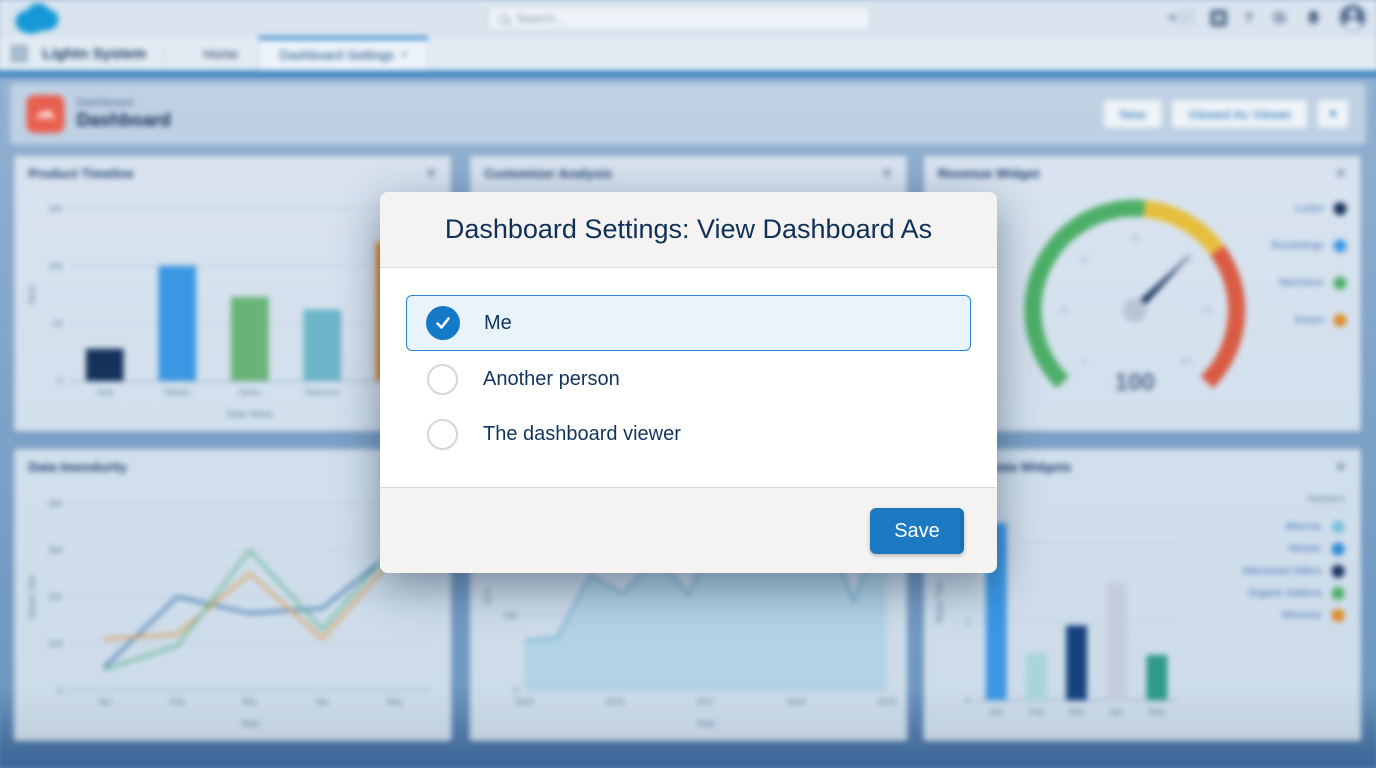 The width and height of the screenshot is (1376, 768). I want to click on option-label: Me, so click(498, 322).